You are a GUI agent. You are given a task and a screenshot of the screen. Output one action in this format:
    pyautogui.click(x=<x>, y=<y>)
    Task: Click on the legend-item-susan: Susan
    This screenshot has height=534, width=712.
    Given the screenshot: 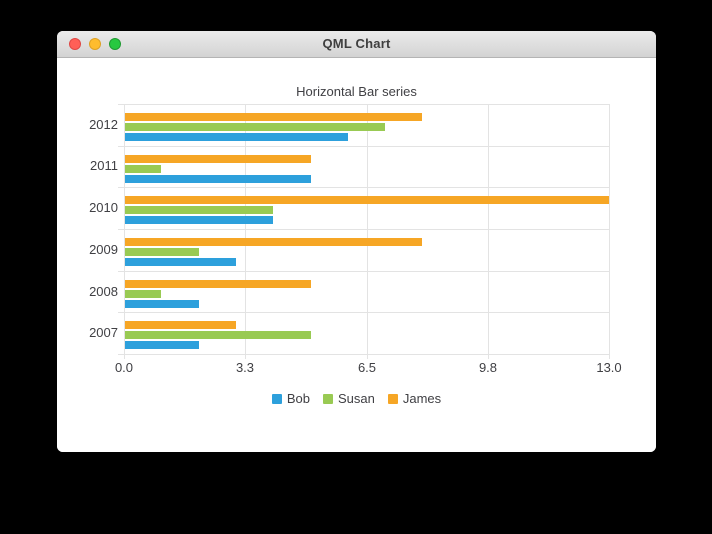 What is the action you would take?
    pyautogui.click(x=348, y=398)
    